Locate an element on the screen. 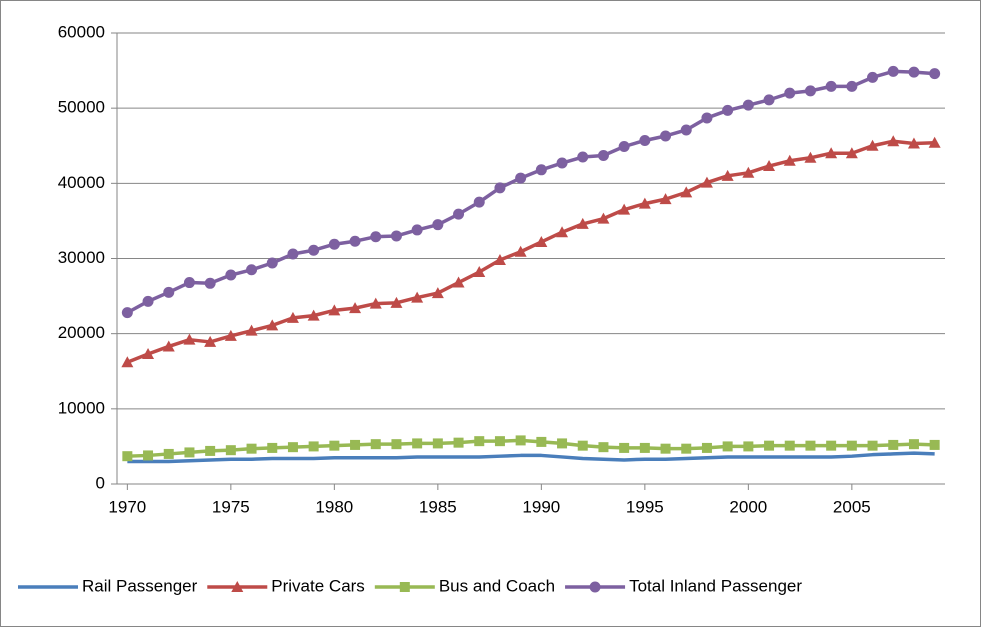 The image size is (981, 627). y-tick-label: 60000 is located at coordinates (81, 31).